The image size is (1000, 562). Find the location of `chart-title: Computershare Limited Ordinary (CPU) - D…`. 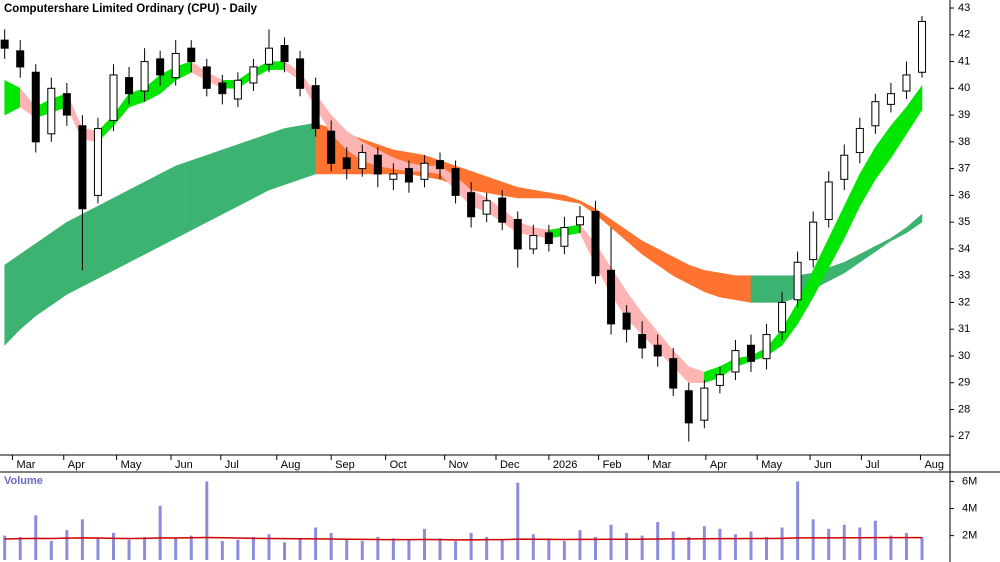

chart-title: Computershare Limited Ordinary (CPU) - D… is located at coordinates (131, 9).